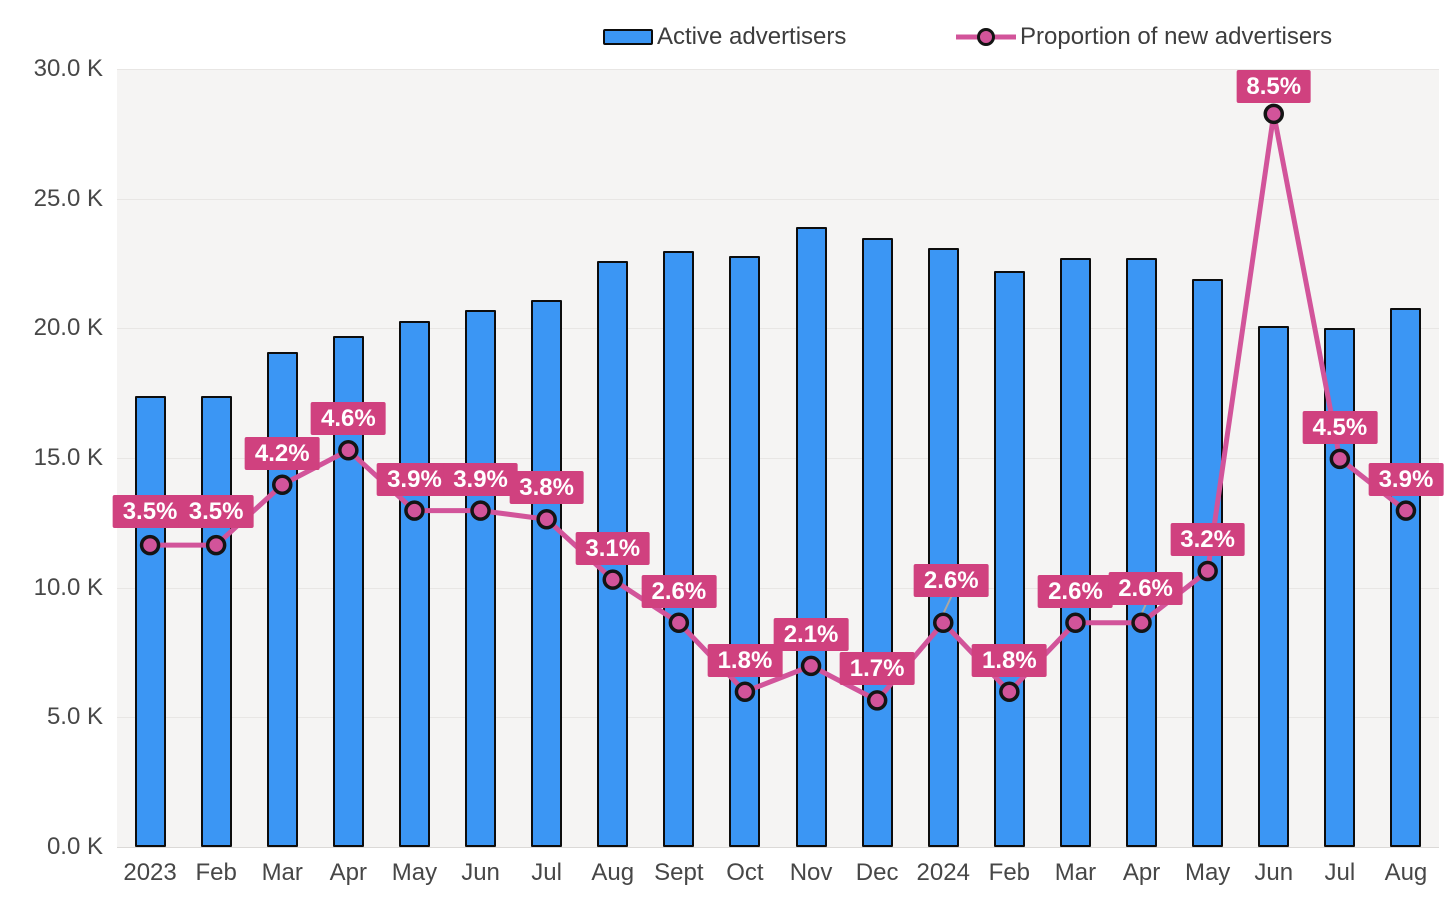 The width and height of the screenshot is (1456, 921). Describe the element at coordinates (811, 634) in the screenshot. I see `data-label-nov: 2.1%` at that location.